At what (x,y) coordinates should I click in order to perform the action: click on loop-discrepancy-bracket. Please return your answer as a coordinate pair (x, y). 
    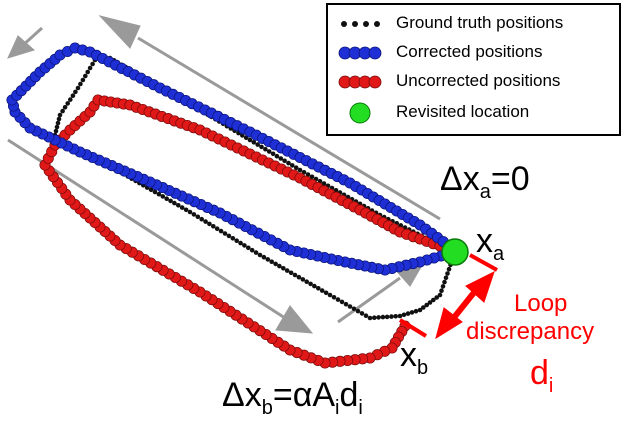
    Looking at the image, I should click on (448, 296).